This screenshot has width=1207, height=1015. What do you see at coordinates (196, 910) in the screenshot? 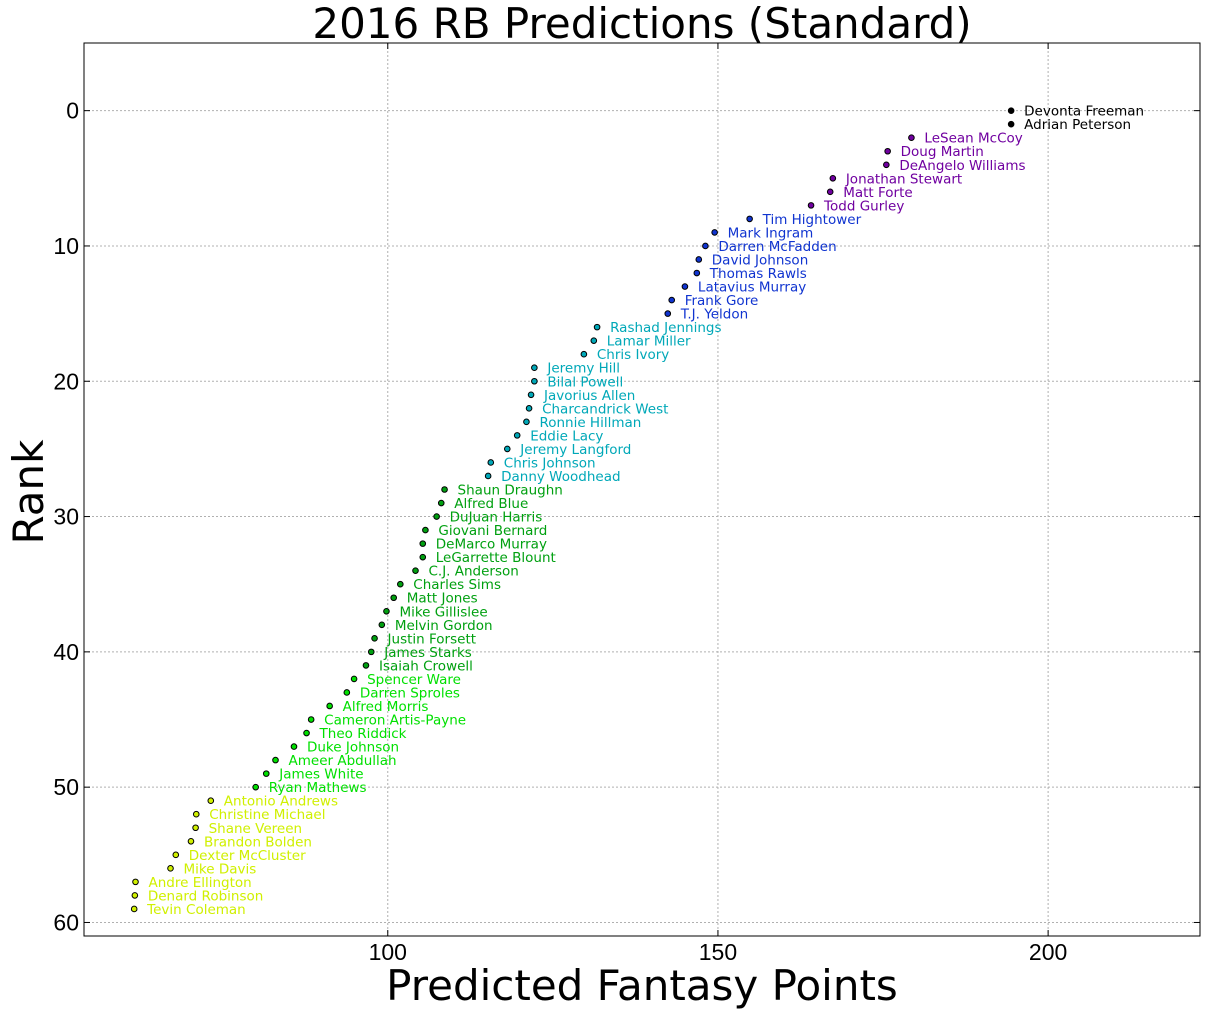
I see `data-label: Tevin Coleman` at bounding box center [196, 910].